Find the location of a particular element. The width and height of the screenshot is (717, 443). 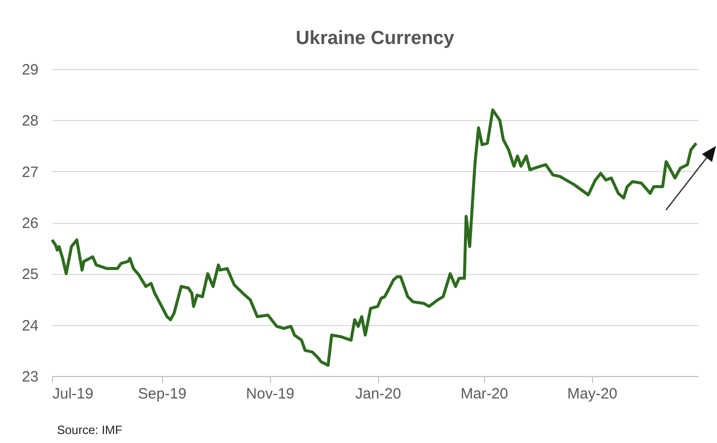

x-tick-label: Sep-19 is located at coordinates (162, 394).